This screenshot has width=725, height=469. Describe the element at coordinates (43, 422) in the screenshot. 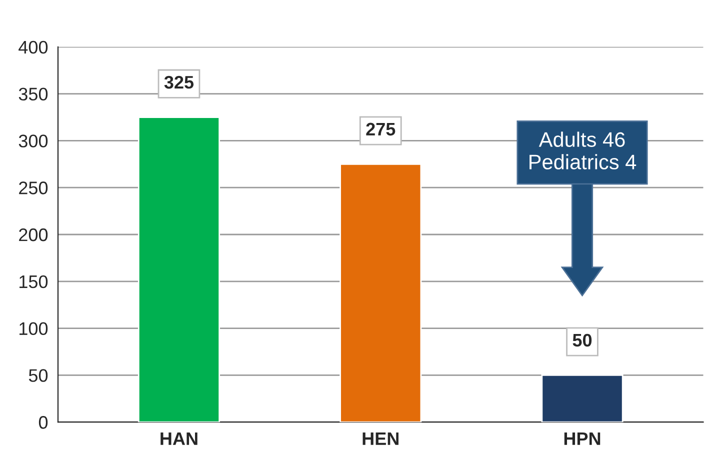

I see `y-tick-label: 0` at that location.